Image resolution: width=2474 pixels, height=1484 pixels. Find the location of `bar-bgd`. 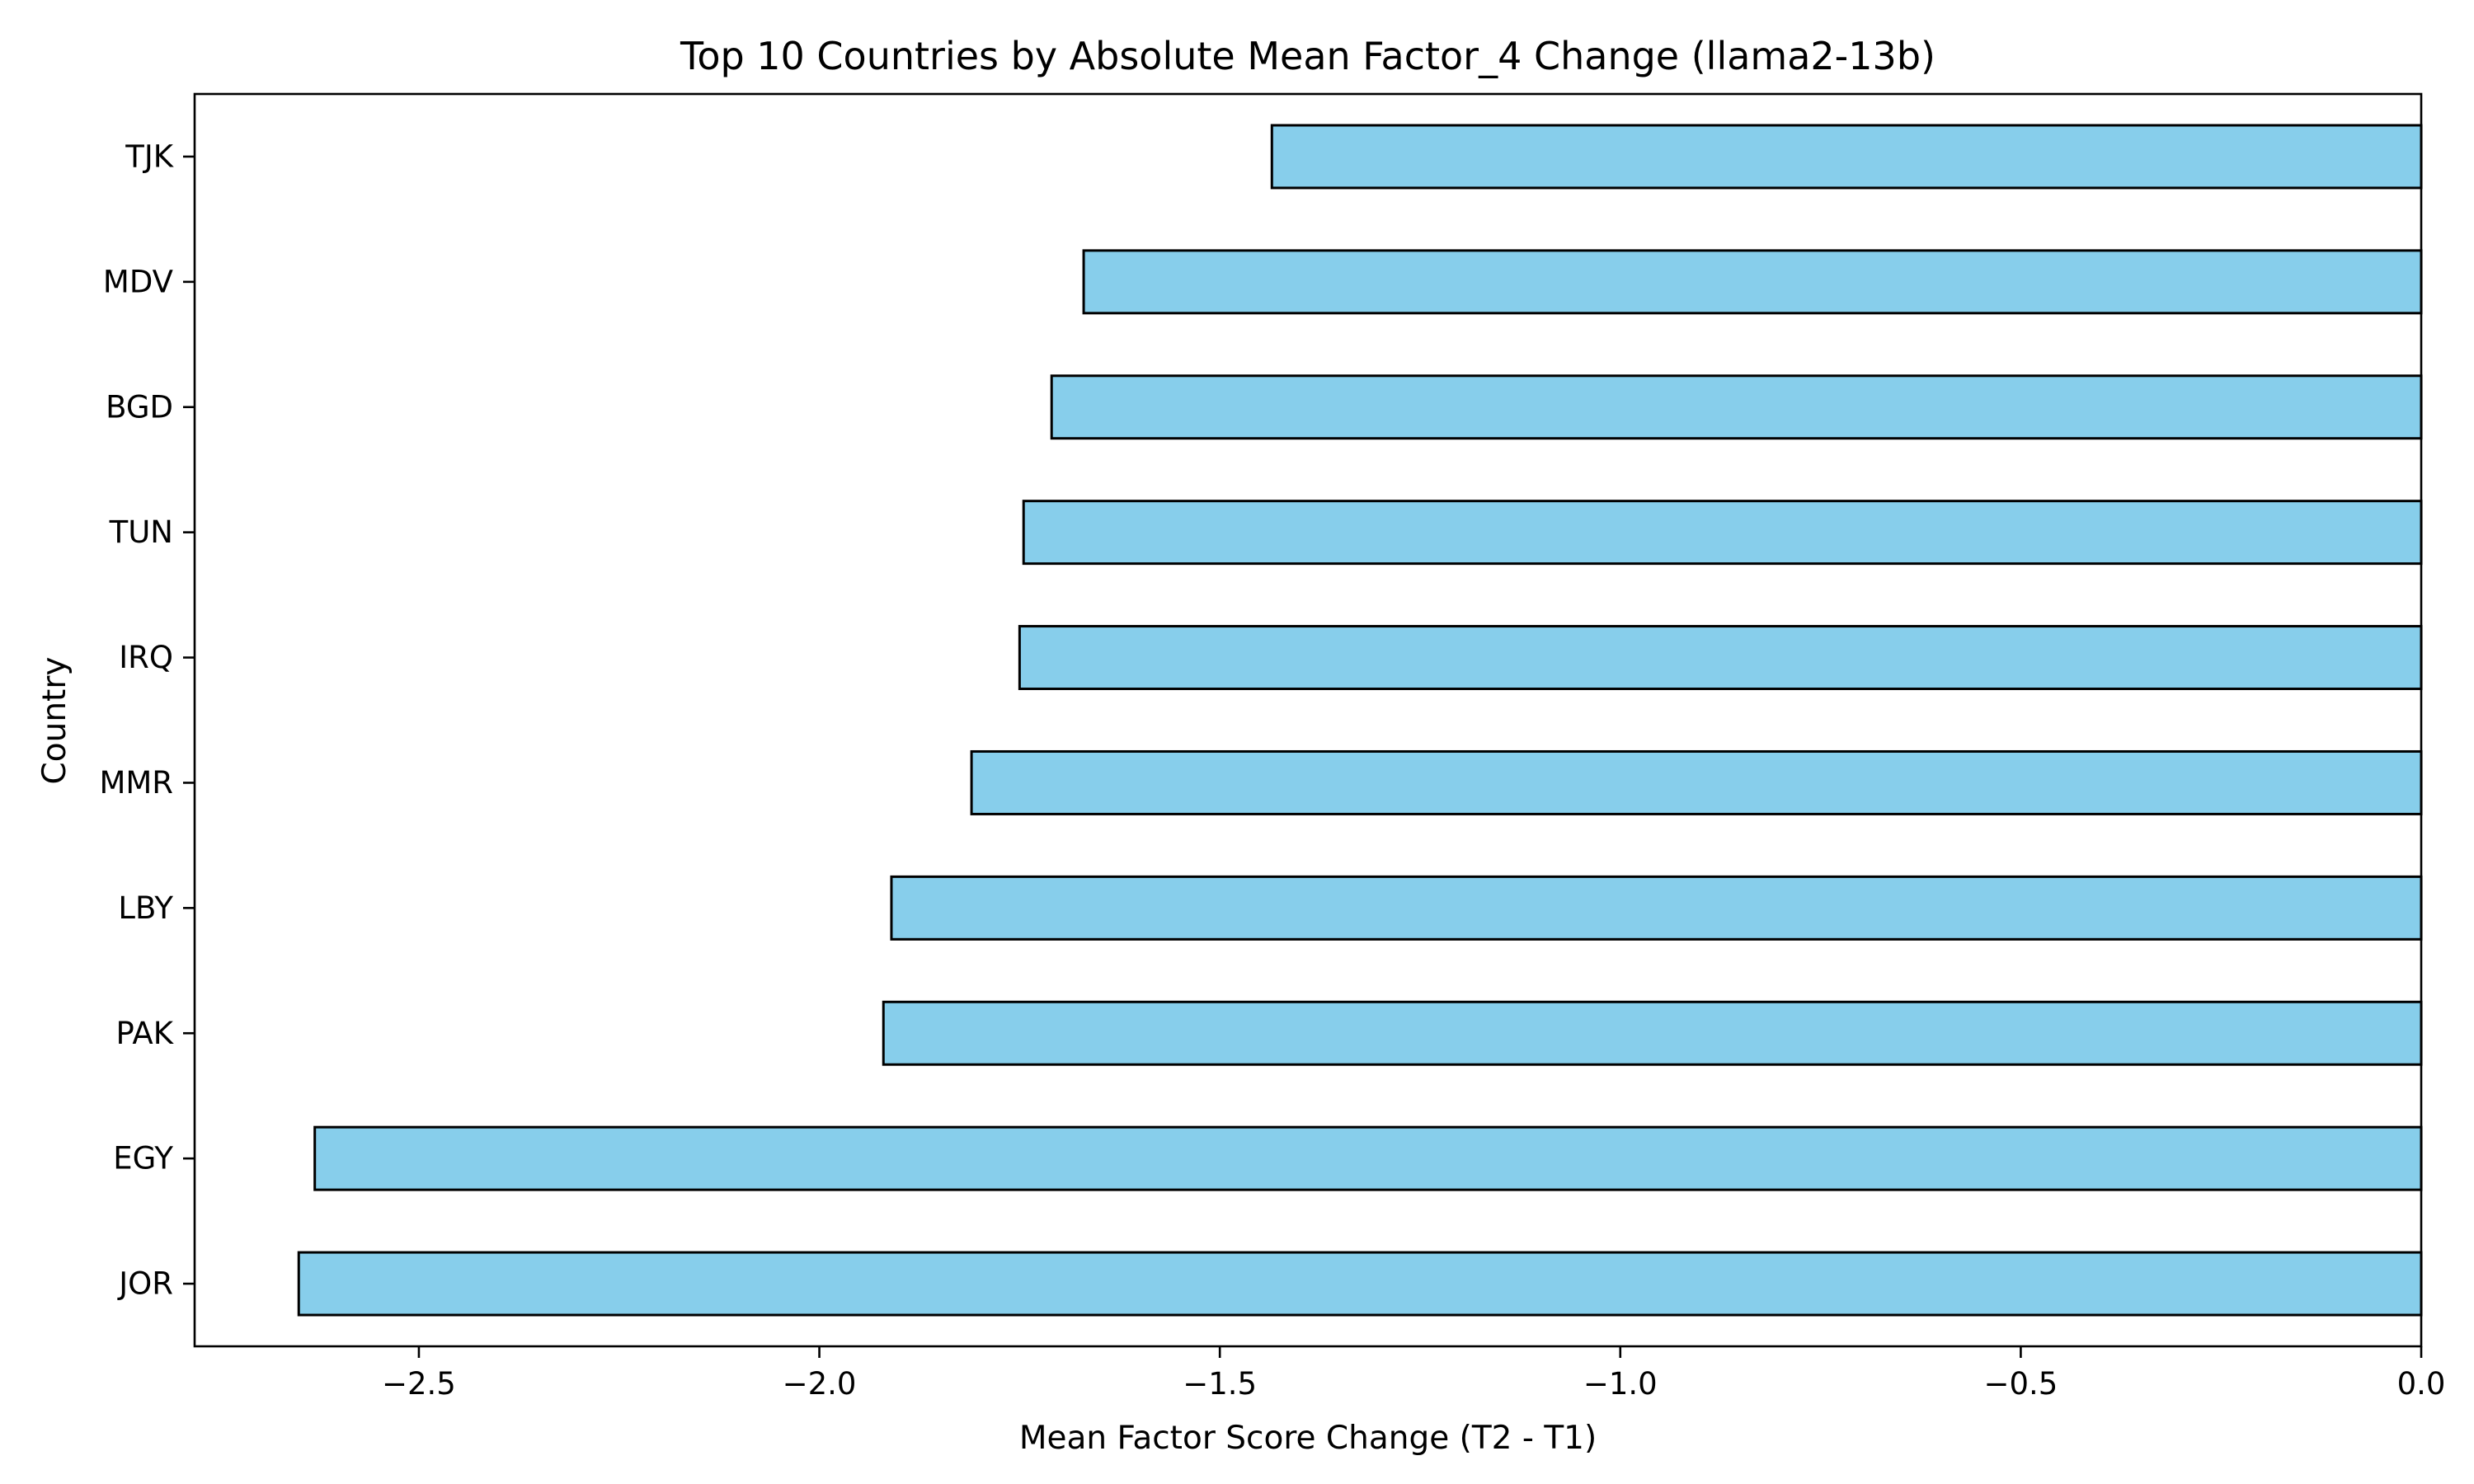

bar-bgd is located at coordinates (1736, 407).